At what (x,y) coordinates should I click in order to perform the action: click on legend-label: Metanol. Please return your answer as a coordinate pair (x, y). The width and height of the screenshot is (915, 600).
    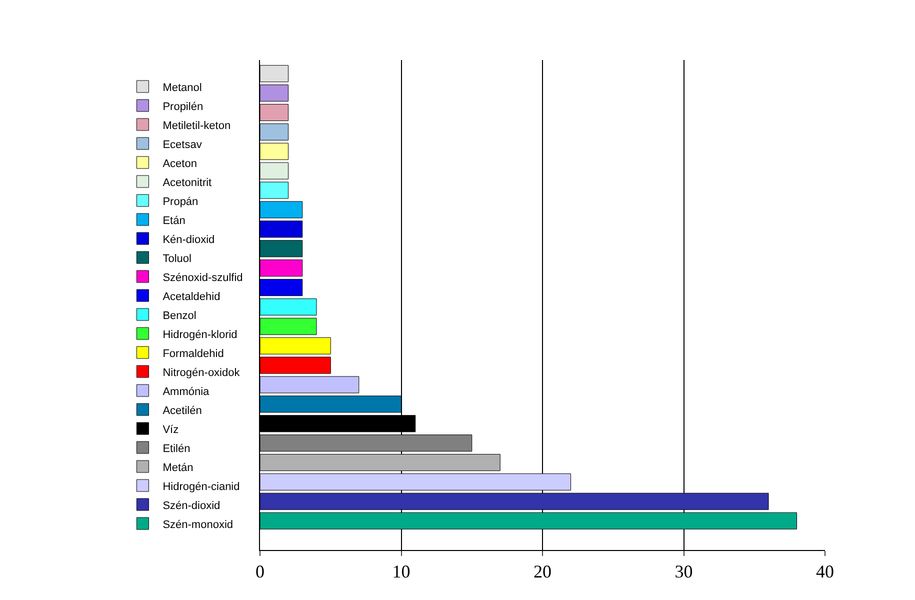
    Looking at the image, I should click on (182, 88).